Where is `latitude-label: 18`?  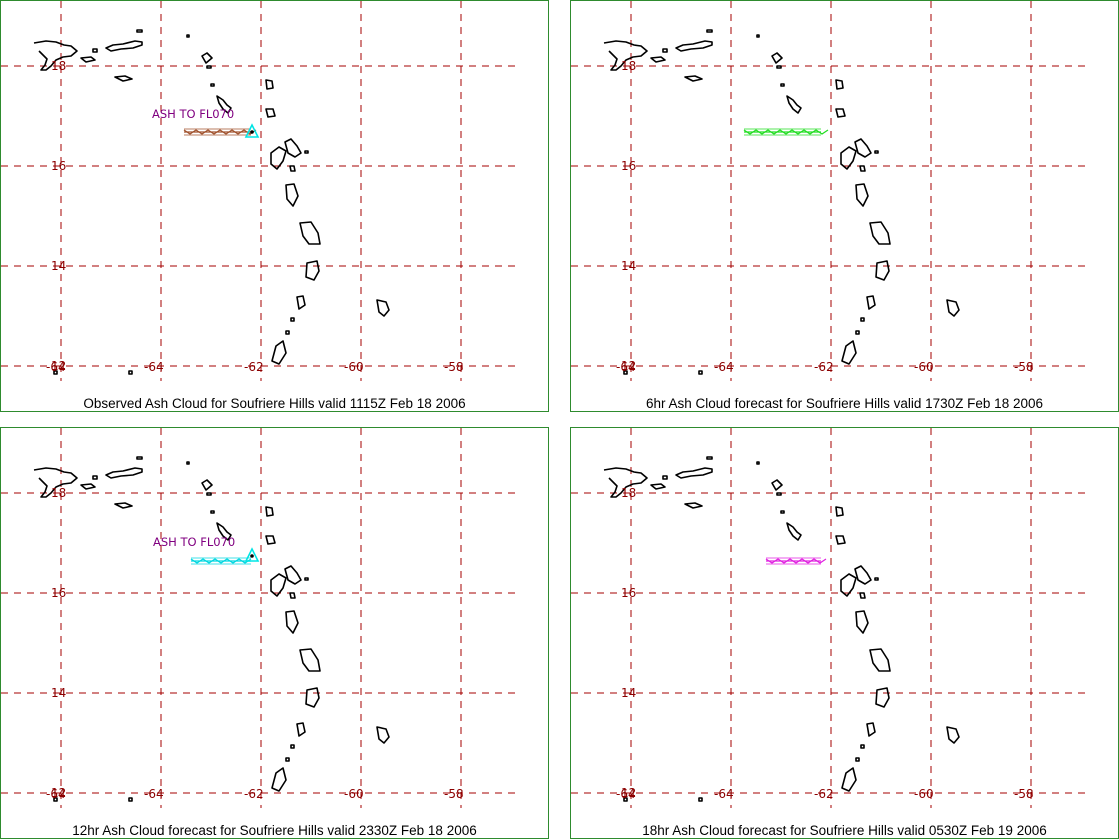 latitude-label: 18 is located at coordinates (628, 66).